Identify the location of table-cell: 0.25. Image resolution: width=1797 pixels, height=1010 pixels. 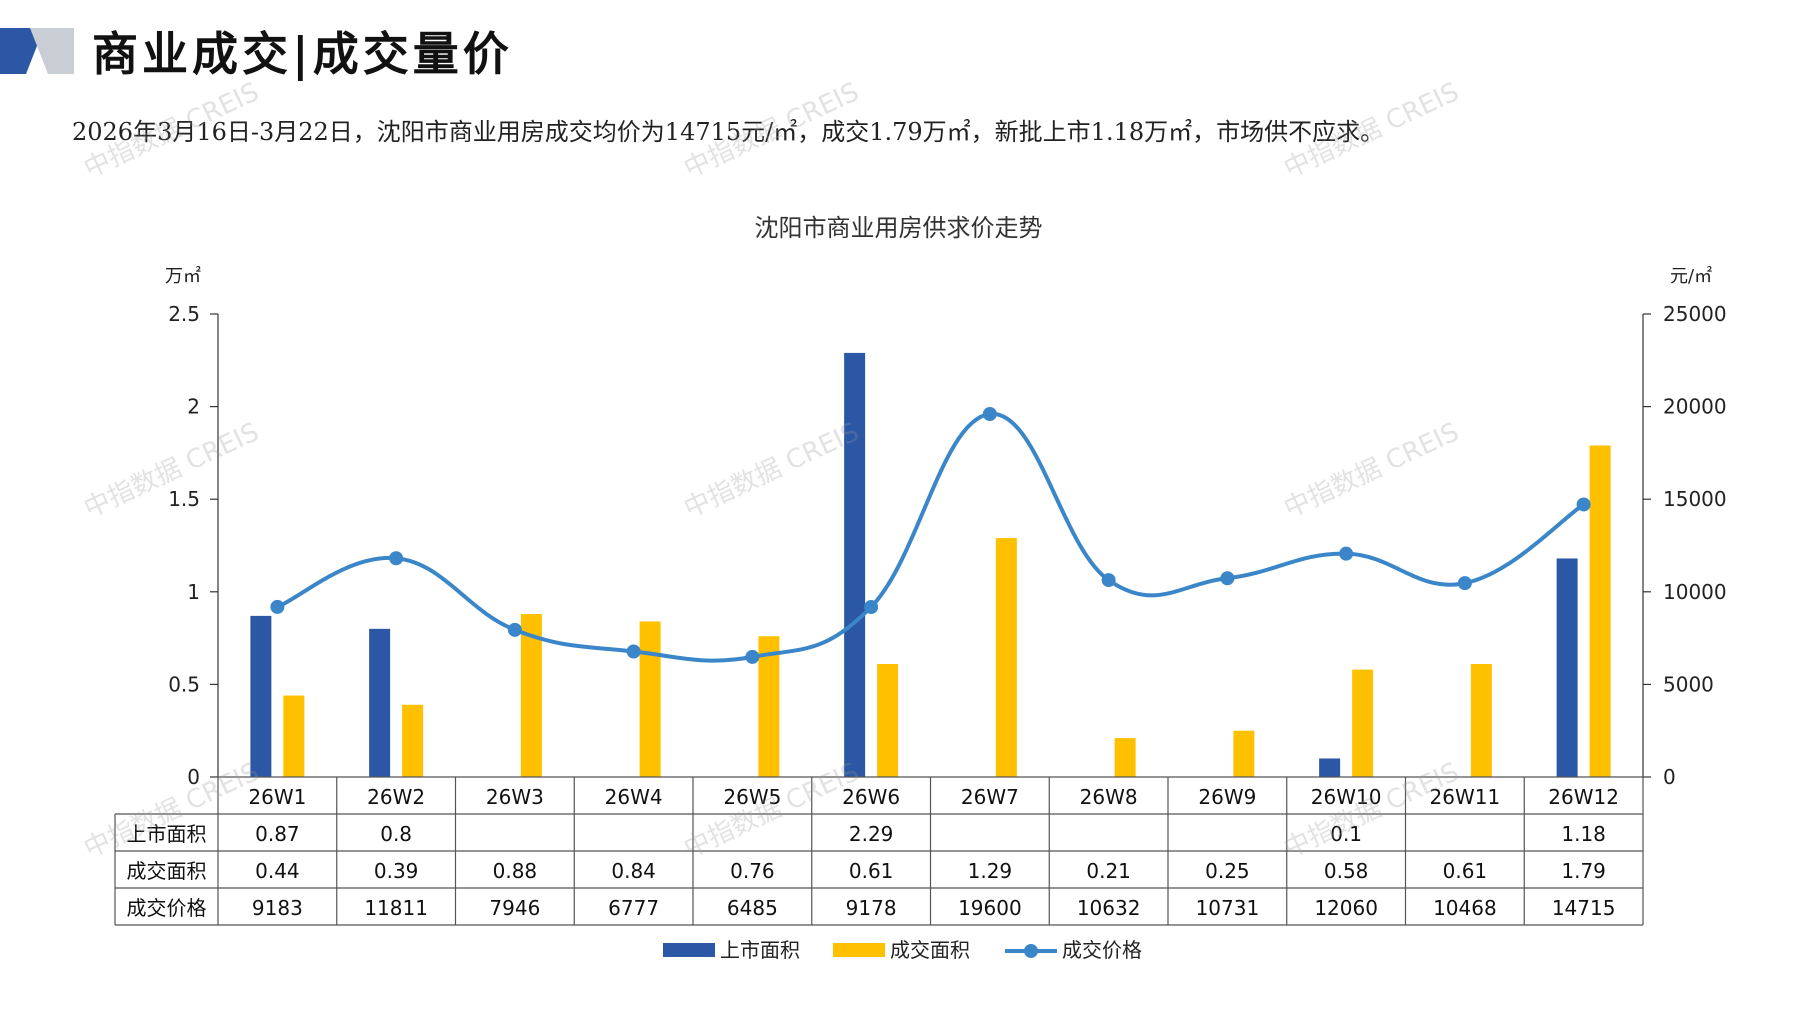
(1227, 871).